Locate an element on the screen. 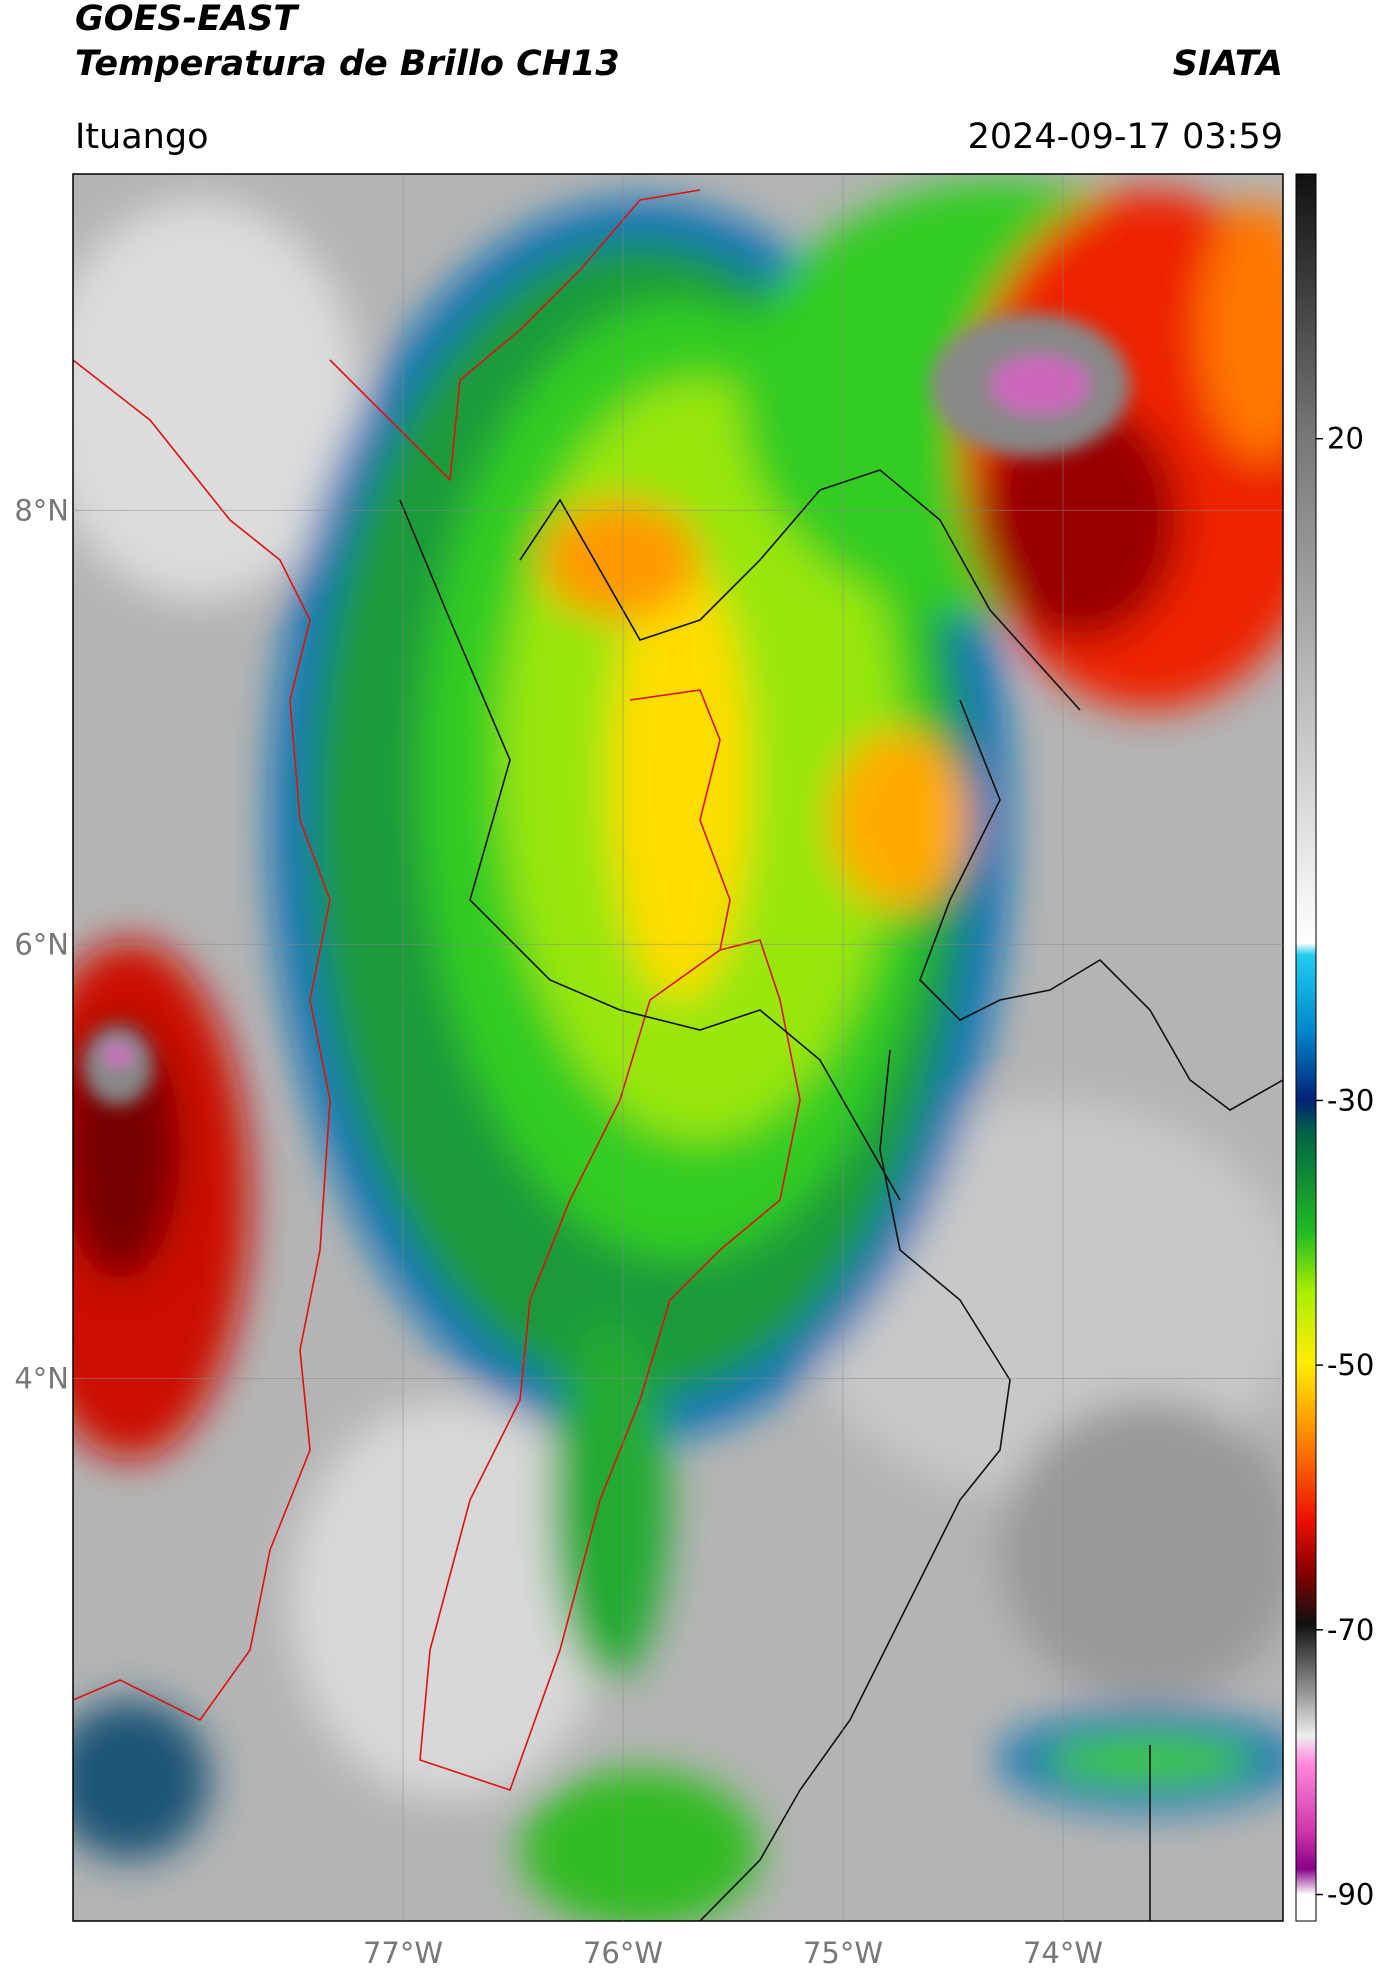  colorbar-tick-label: -30 is located at coordinates (1350, 1100).